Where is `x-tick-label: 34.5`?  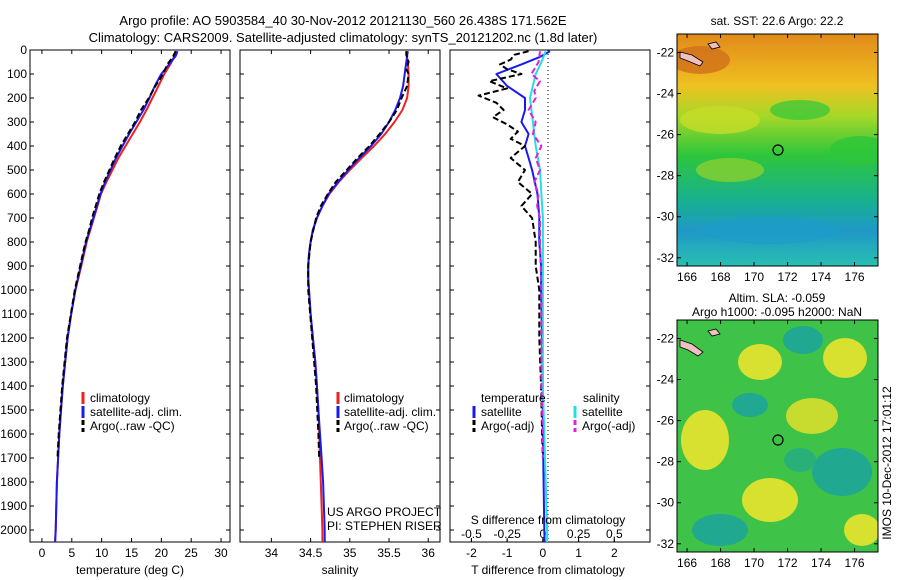
x-tick-label: 34.5 is located at coordinates (311, 553).